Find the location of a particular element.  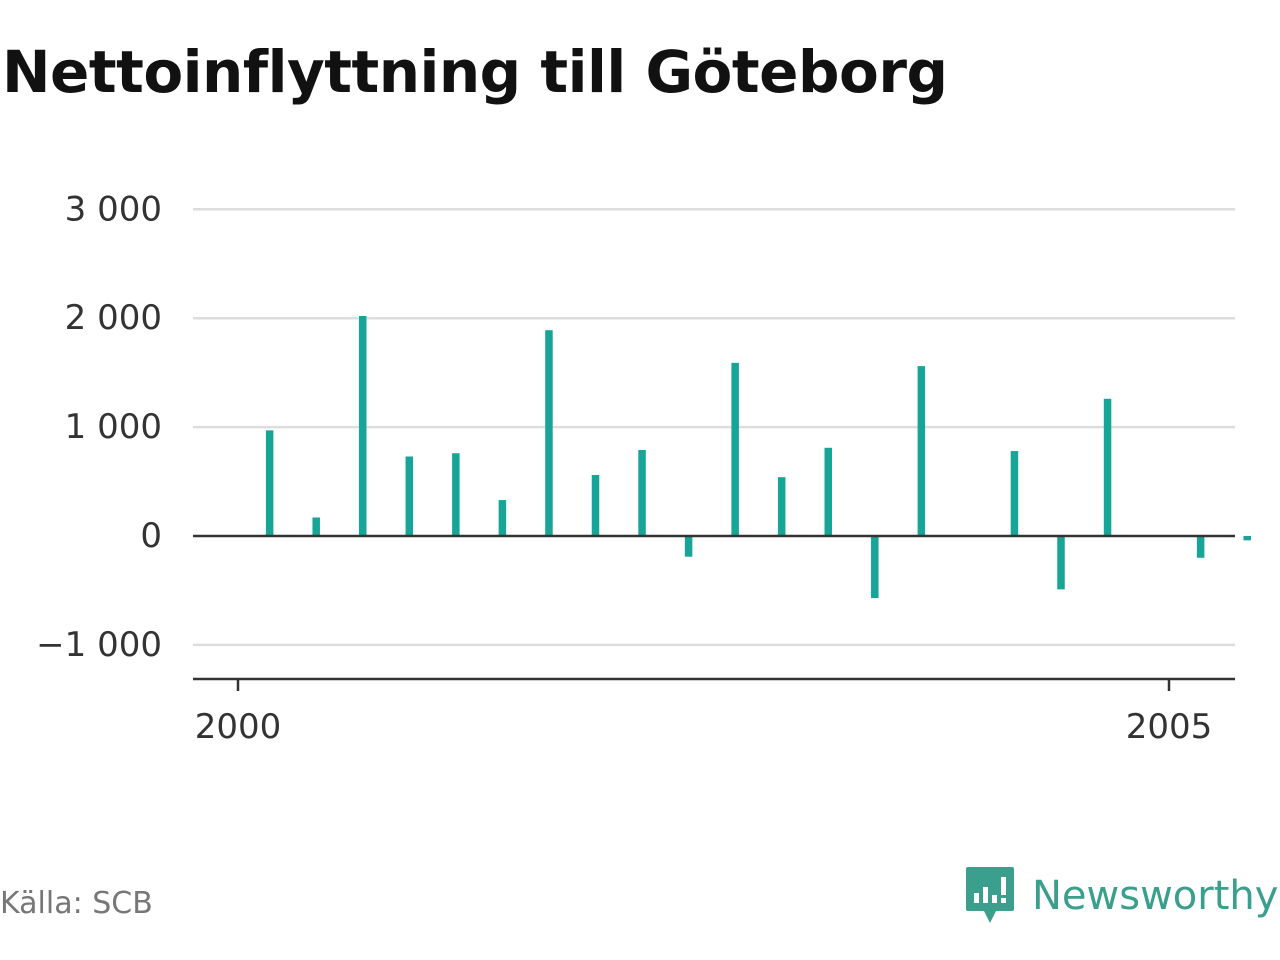

brand-name: Newsworthy is located at coordinates (1155, 896).